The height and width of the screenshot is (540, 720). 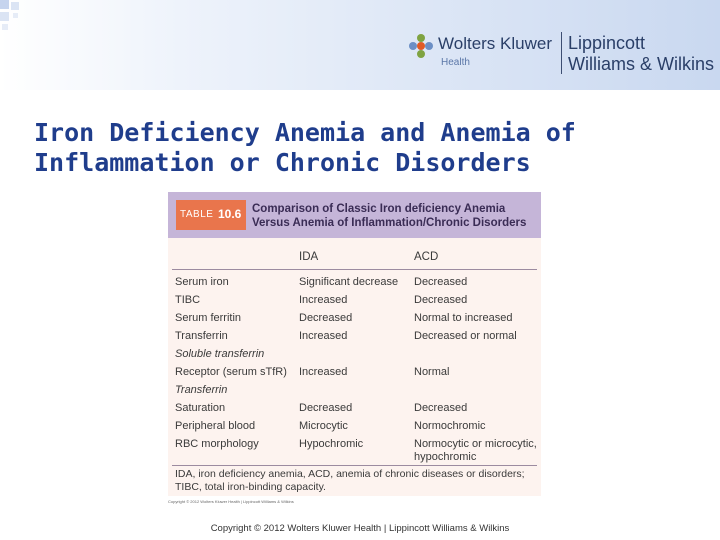 What do you see at coordinates (421, 46) in the screenshot?
I see `wolters-kluwer-logo-icon` at bounding box center [421, 46].